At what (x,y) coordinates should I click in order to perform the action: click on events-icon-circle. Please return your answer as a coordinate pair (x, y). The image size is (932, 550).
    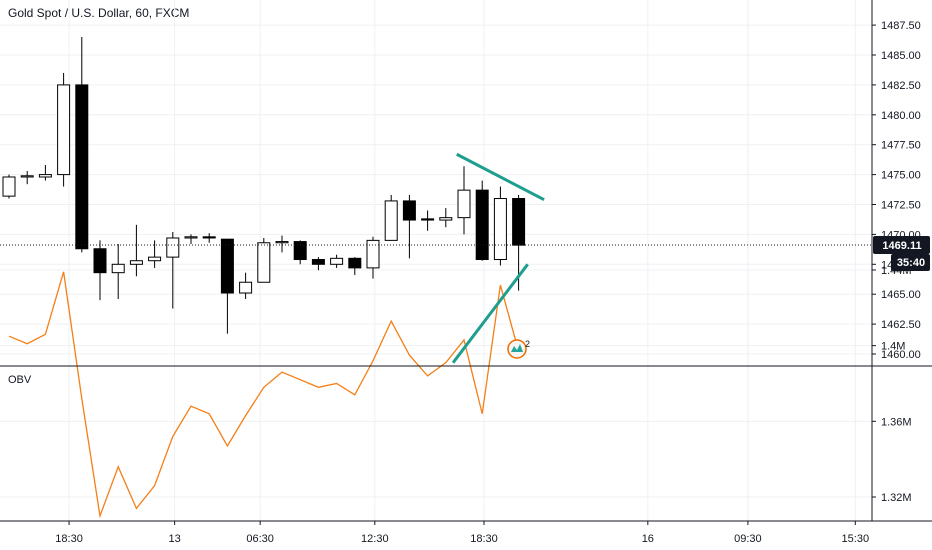
    Looking at the image, I should click on (517, 349).